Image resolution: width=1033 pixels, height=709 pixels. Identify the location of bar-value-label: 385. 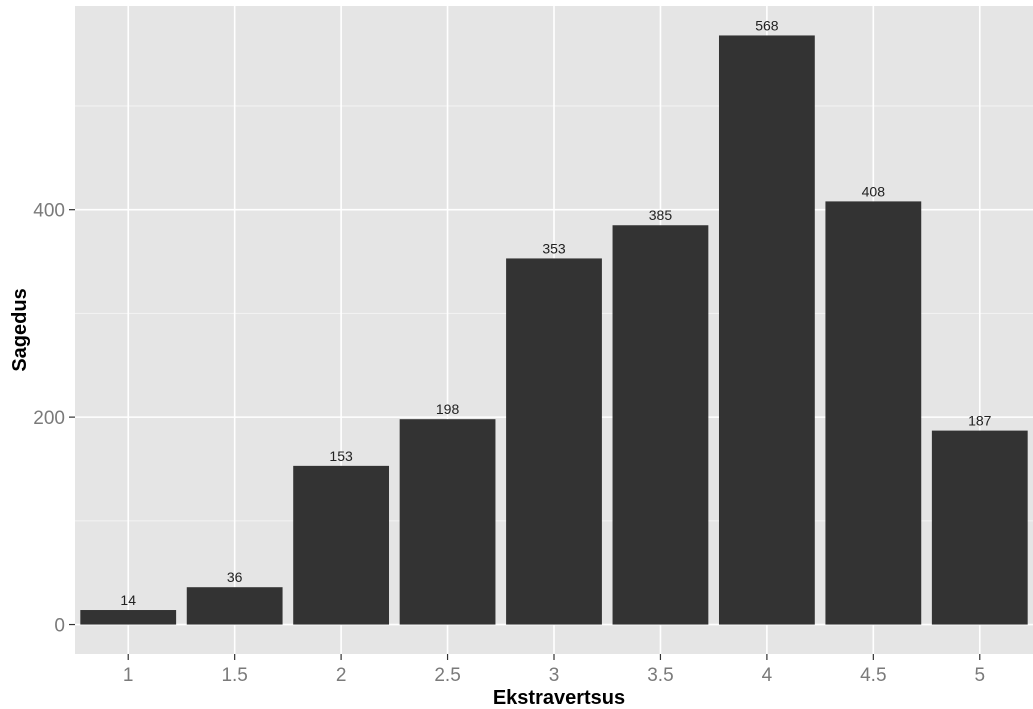
(661, 215).